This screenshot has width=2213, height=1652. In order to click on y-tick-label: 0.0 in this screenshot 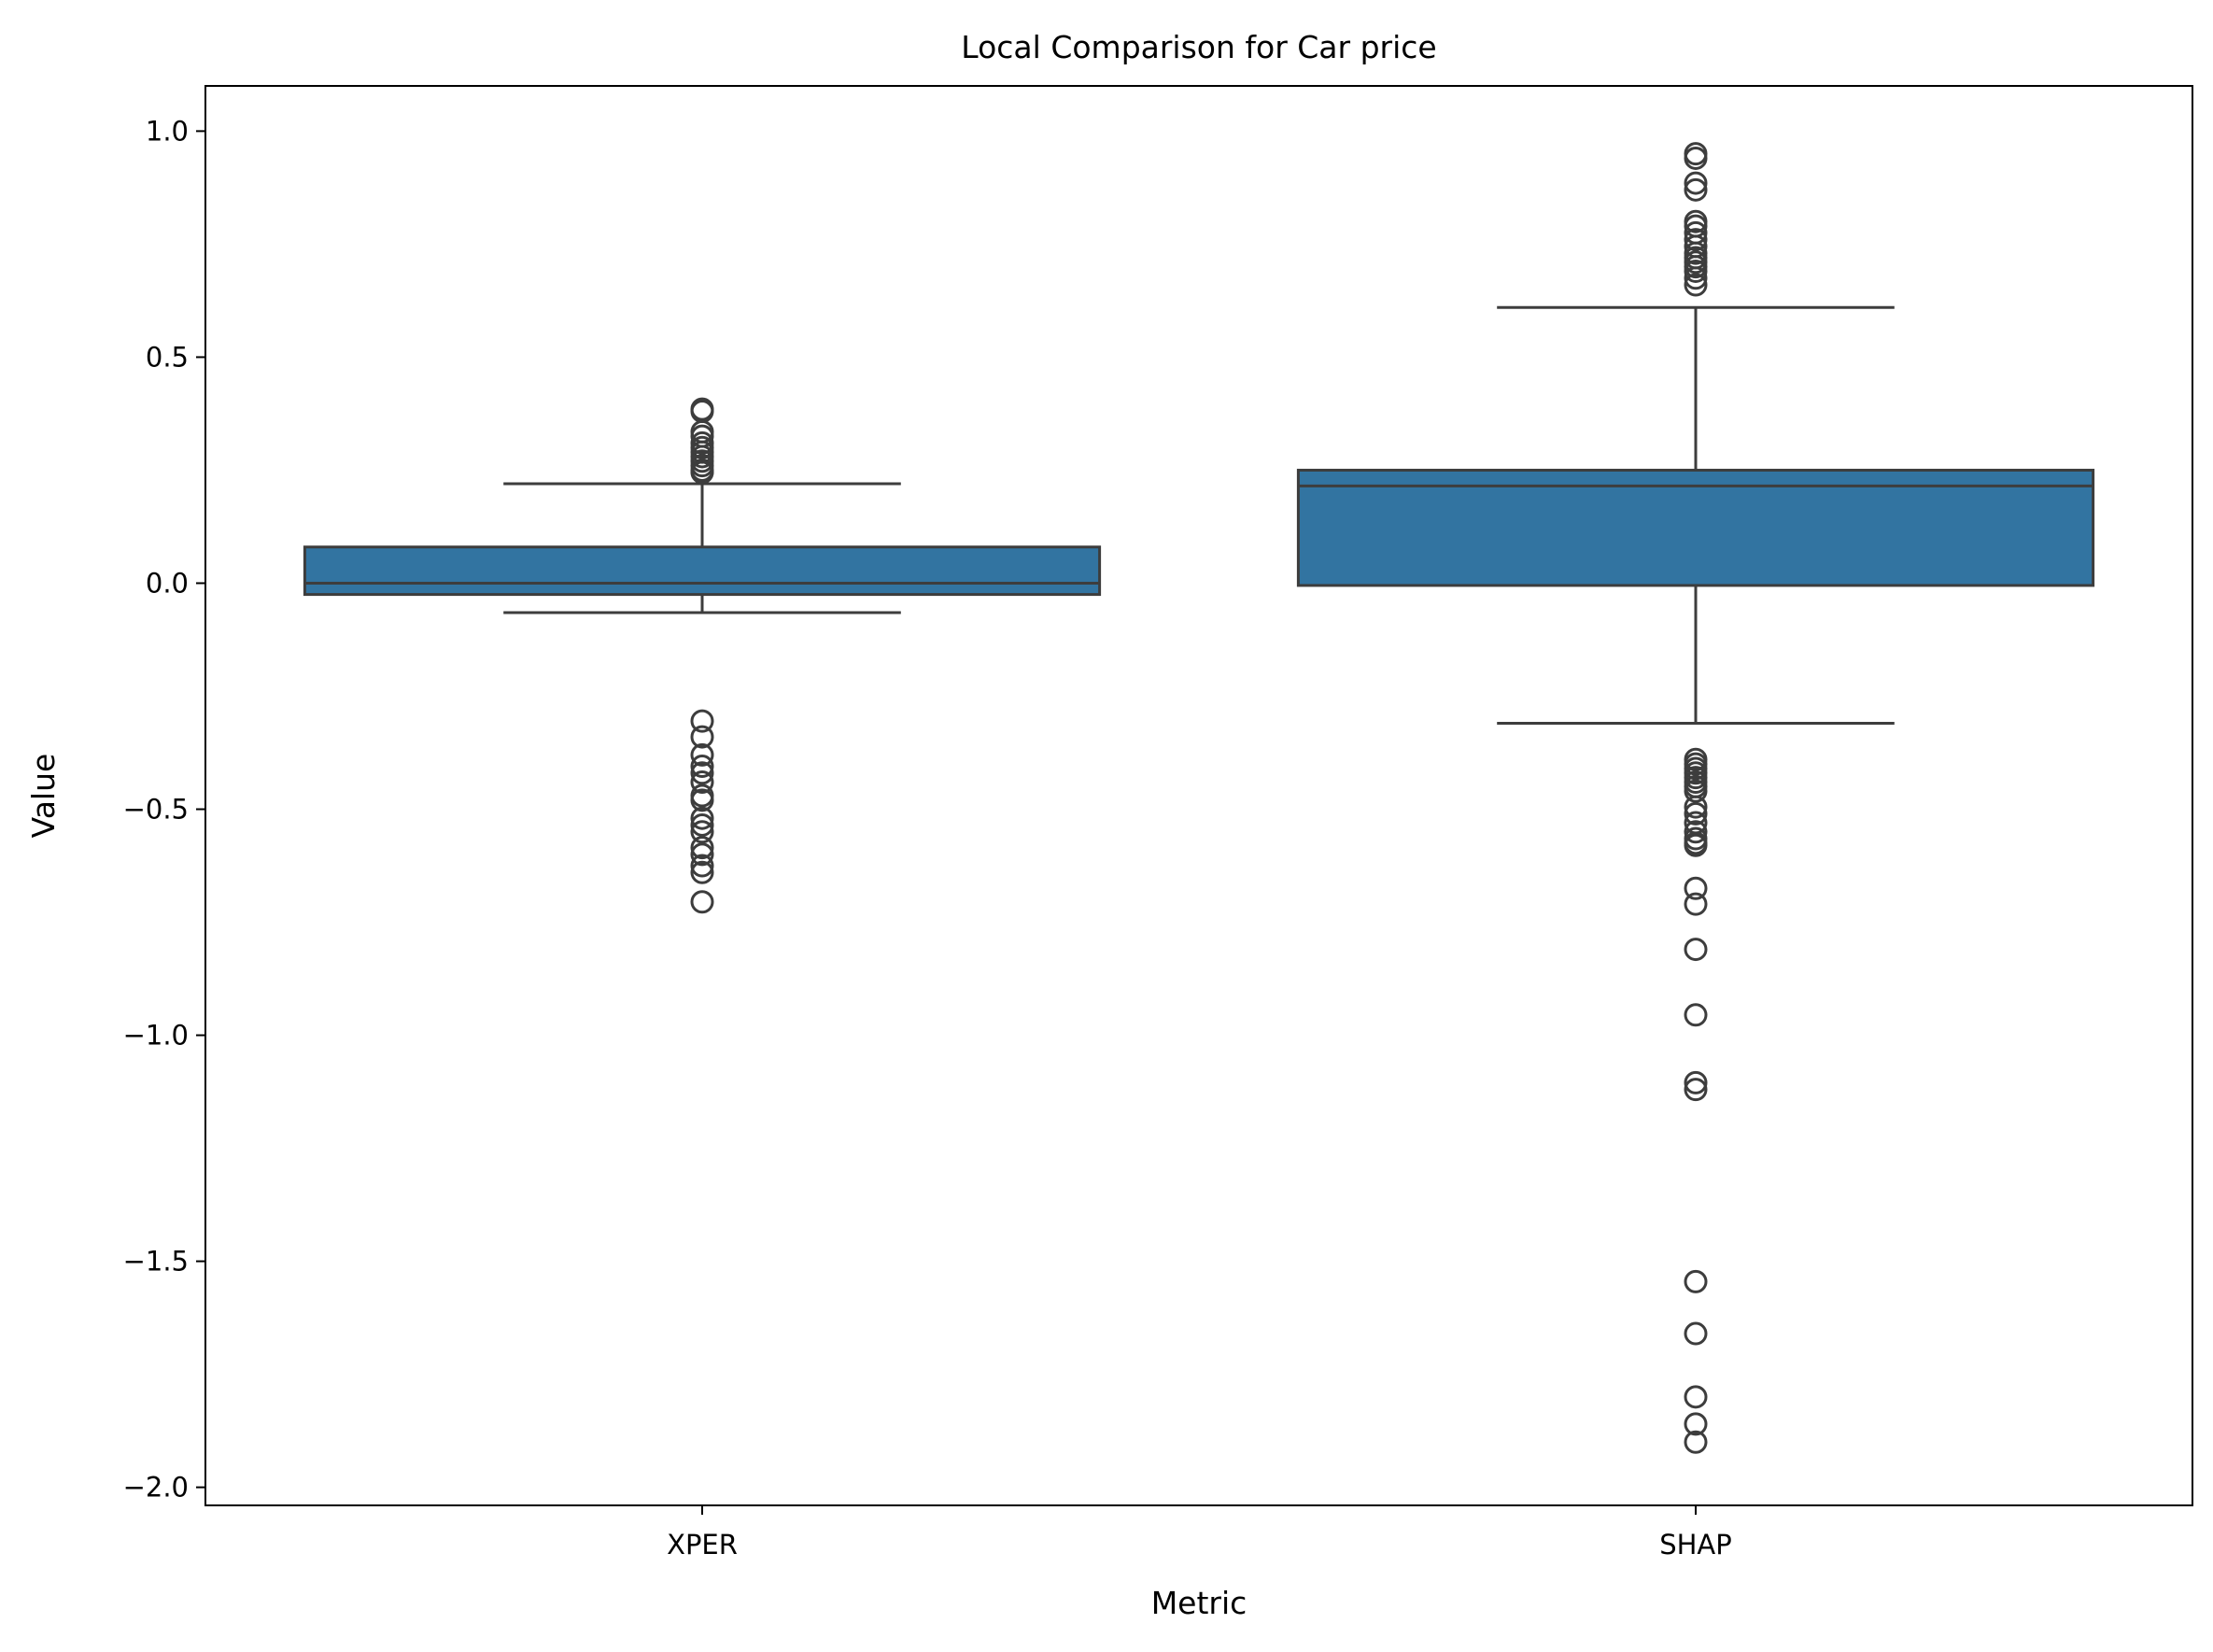, I will do `click(168, 583)`.